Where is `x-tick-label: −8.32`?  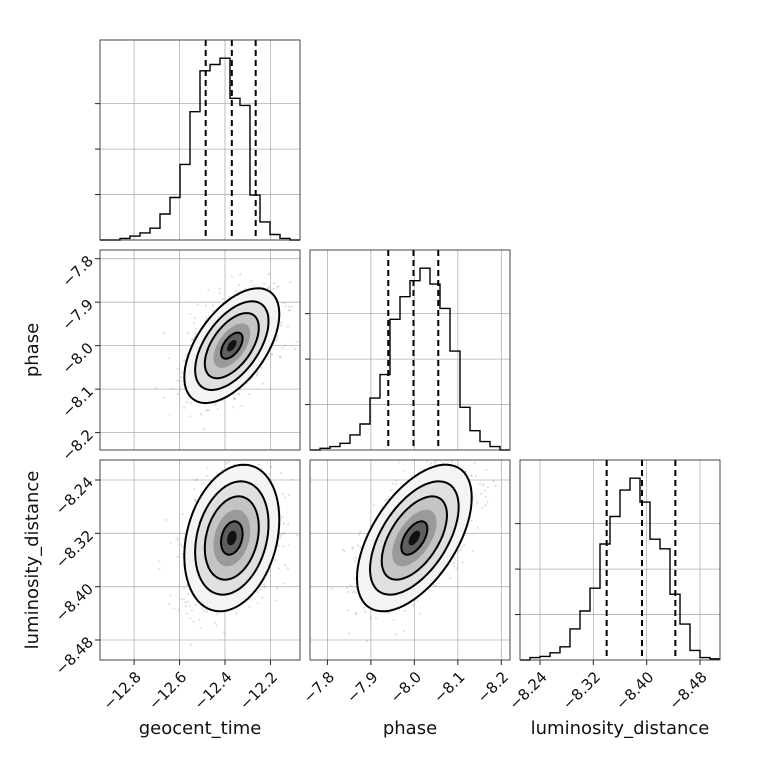 x-tick-label: −8.32 is located at coordinates (581, 690).